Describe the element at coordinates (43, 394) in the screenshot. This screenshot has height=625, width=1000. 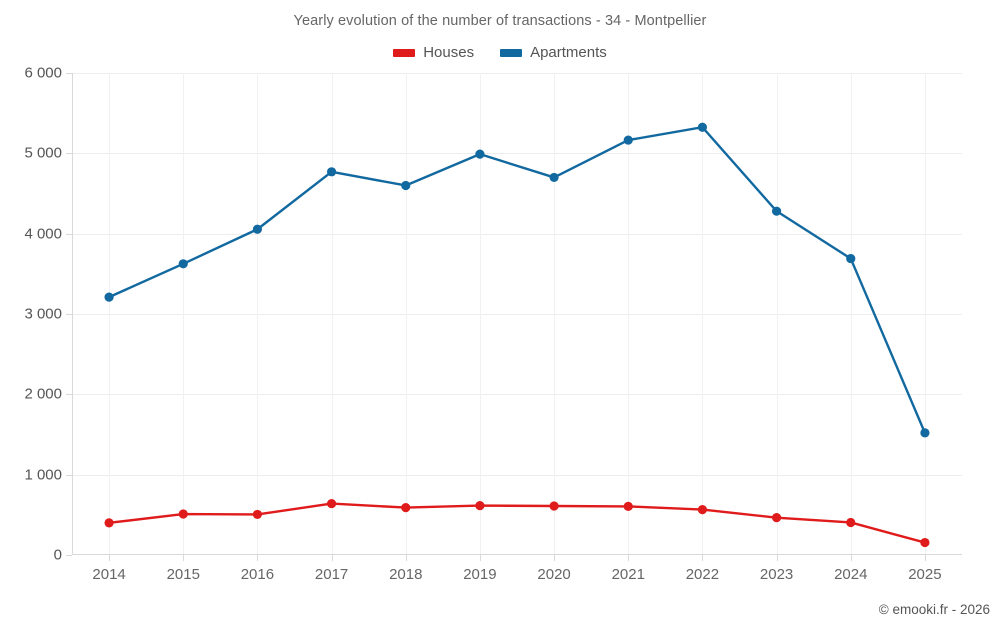
I see `y-axis-label: 2 000` at that location.